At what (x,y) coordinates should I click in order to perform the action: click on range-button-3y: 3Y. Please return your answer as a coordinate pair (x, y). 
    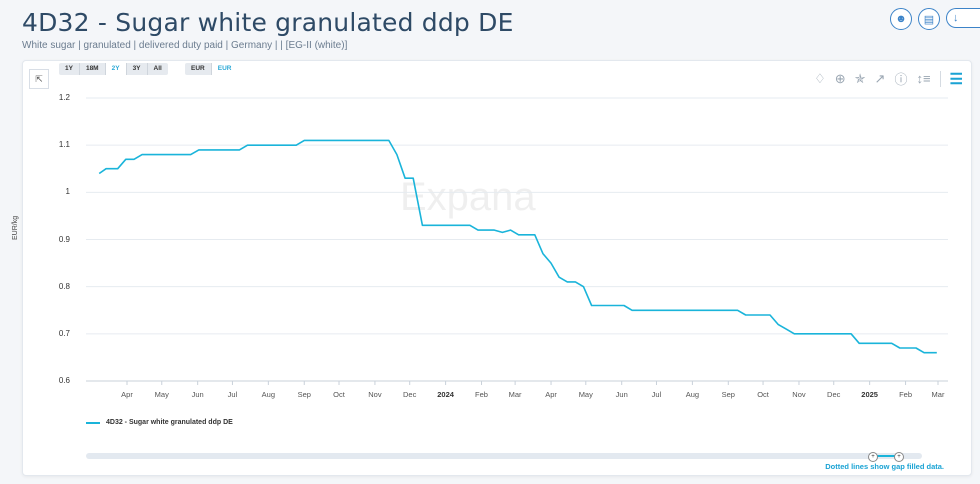
    Looking at the image, I should click on (137, 69).